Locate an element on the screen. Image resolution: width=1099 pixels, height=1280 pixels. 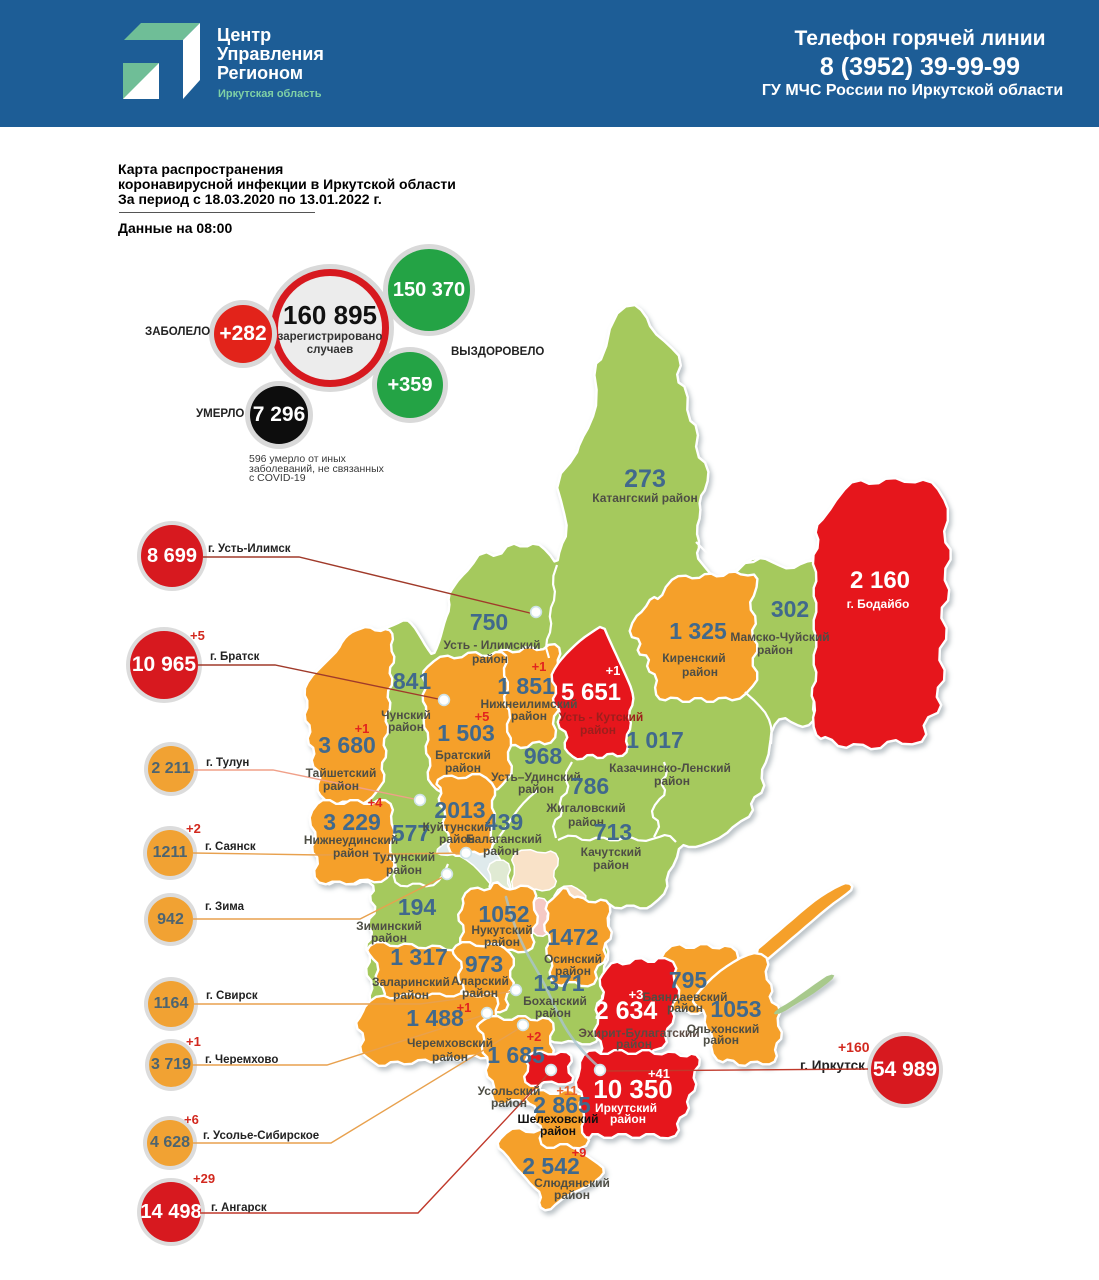
svg-text: Чунский is located at coordinates (406, 715).